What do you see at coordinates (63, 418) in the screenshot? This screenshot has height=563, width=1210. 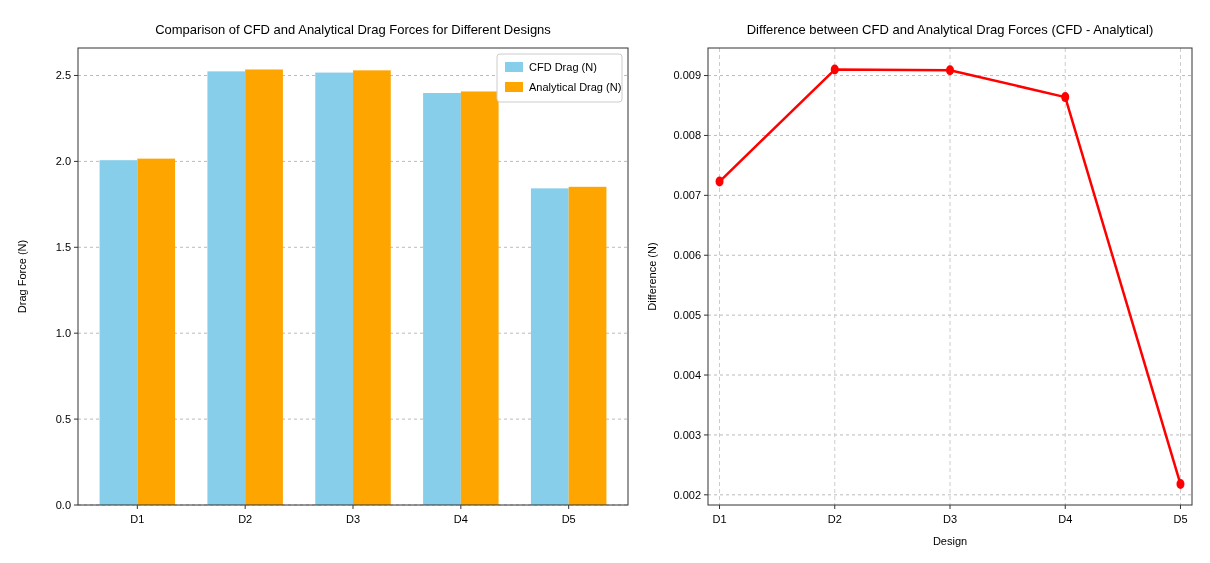 I see `y-tick-label: 0.5` at bounding box center [63, 418].